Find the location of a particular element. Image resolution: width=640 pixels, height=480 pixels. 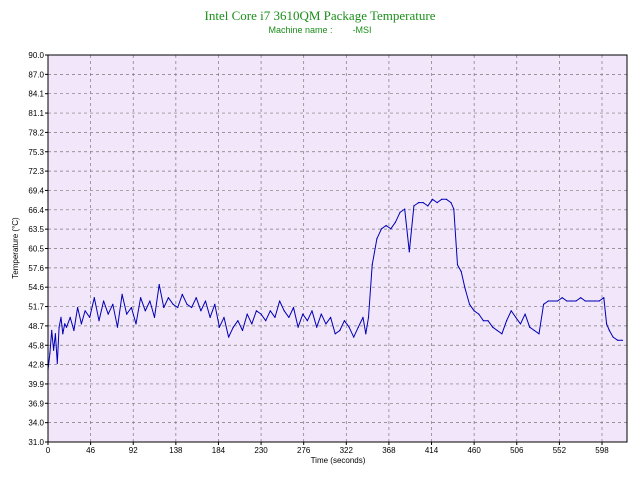

y-tick-label: 84.1 is located at coordinates (36, 94).